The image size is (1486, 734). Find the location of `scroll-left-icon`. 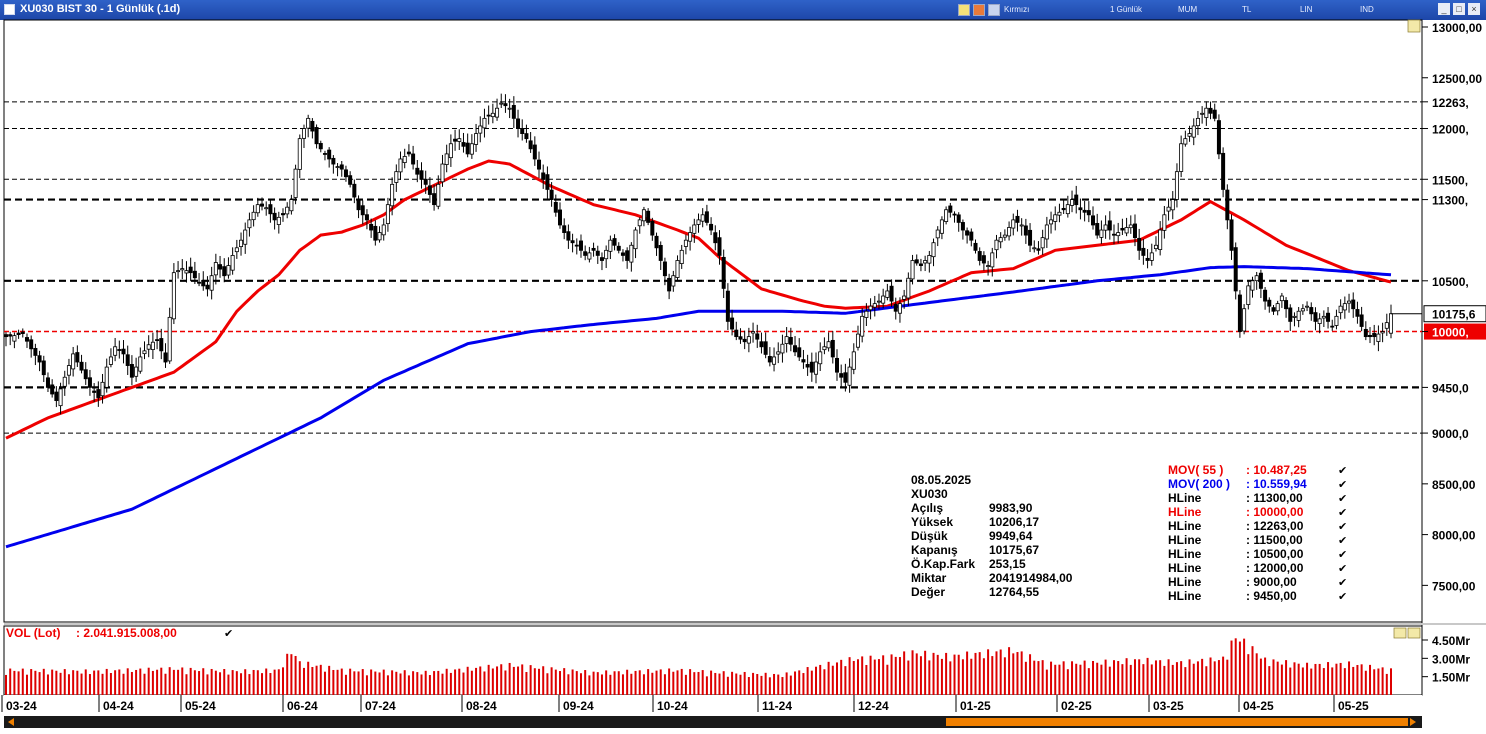

scroll-left-icon is located at coordinates (11, 722).